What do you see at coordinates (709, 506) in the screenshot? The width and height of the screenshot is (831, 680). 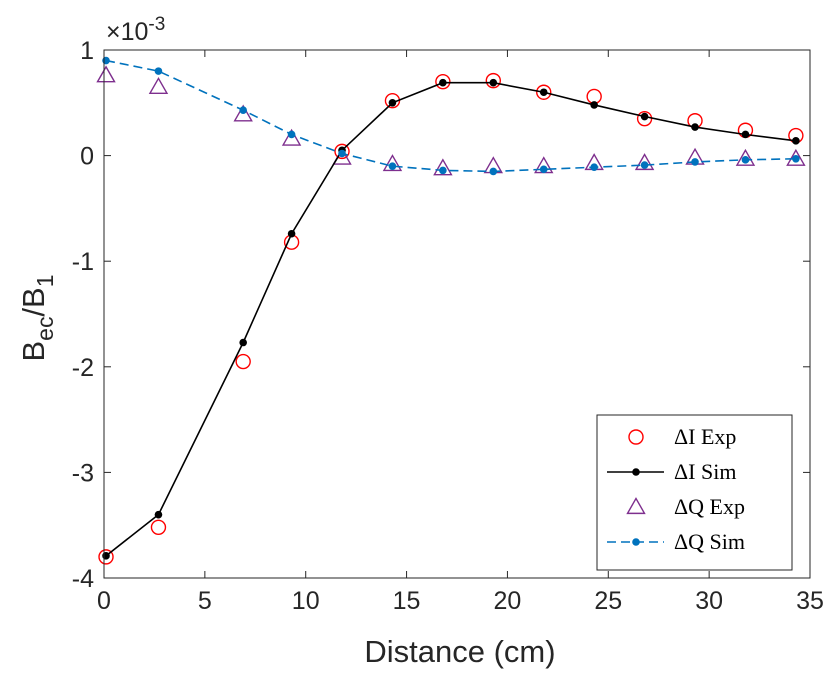 I see `legend-label: ΔQ Exp` at bounding box center [709, 506].